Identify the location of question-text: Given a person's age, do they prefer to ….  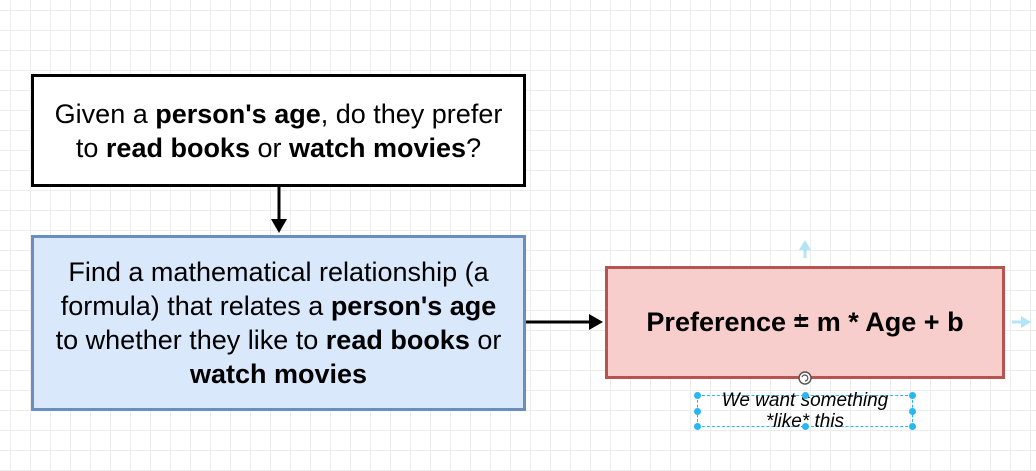
(278, 130).